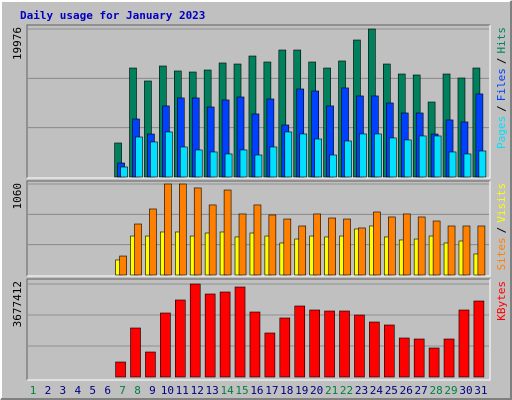  Describe the element at coordinates (271, 390) in the screenshot. I see `x-tick-label: 17` at that location.